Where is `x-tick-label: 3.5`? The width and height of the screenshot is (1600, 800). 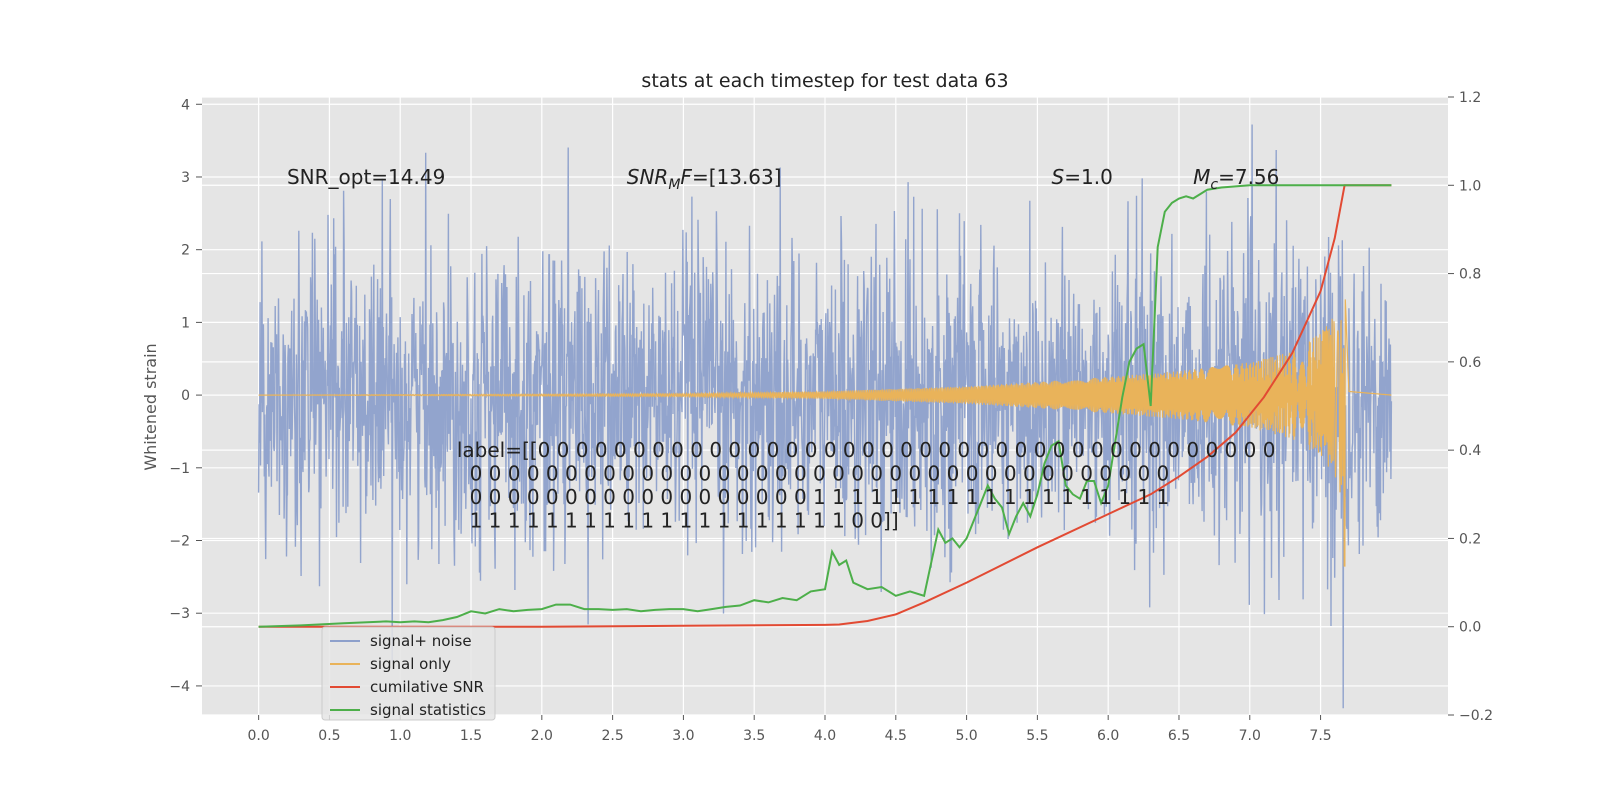
x-tick-label: 3.5 is located at coordinates (754, 736).